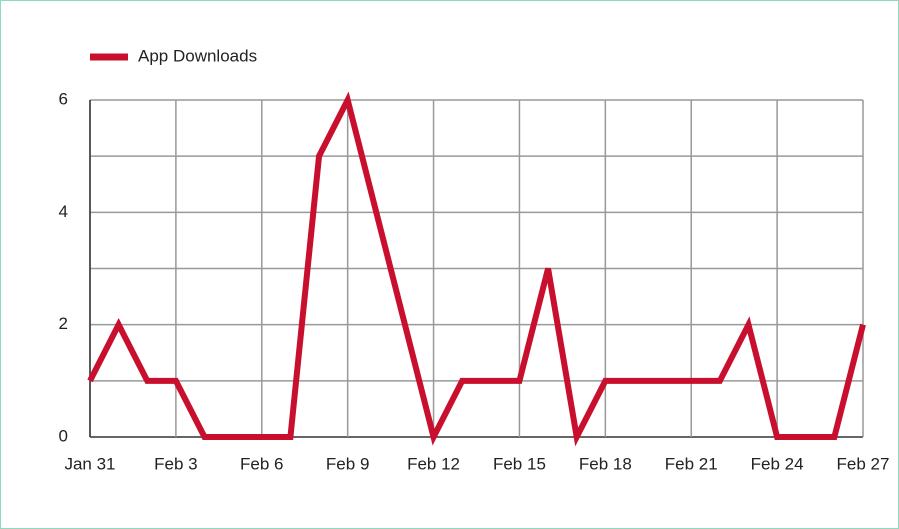 The image size is (899, 529). What do you see at coordinates (89, 463) in the screenshot?
I see `x-tick-label: Jan 31` at bounding box center [89, 463].